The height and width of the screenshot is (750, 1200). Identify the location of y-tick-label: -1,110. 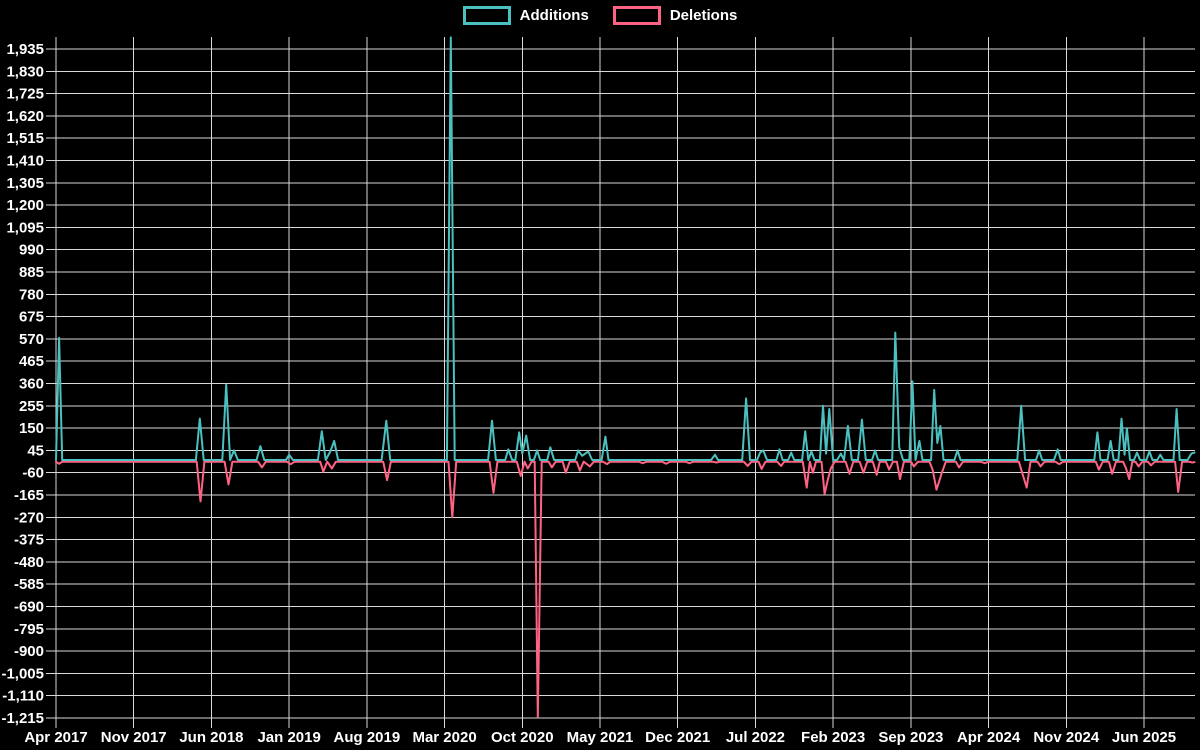
(23, 696).